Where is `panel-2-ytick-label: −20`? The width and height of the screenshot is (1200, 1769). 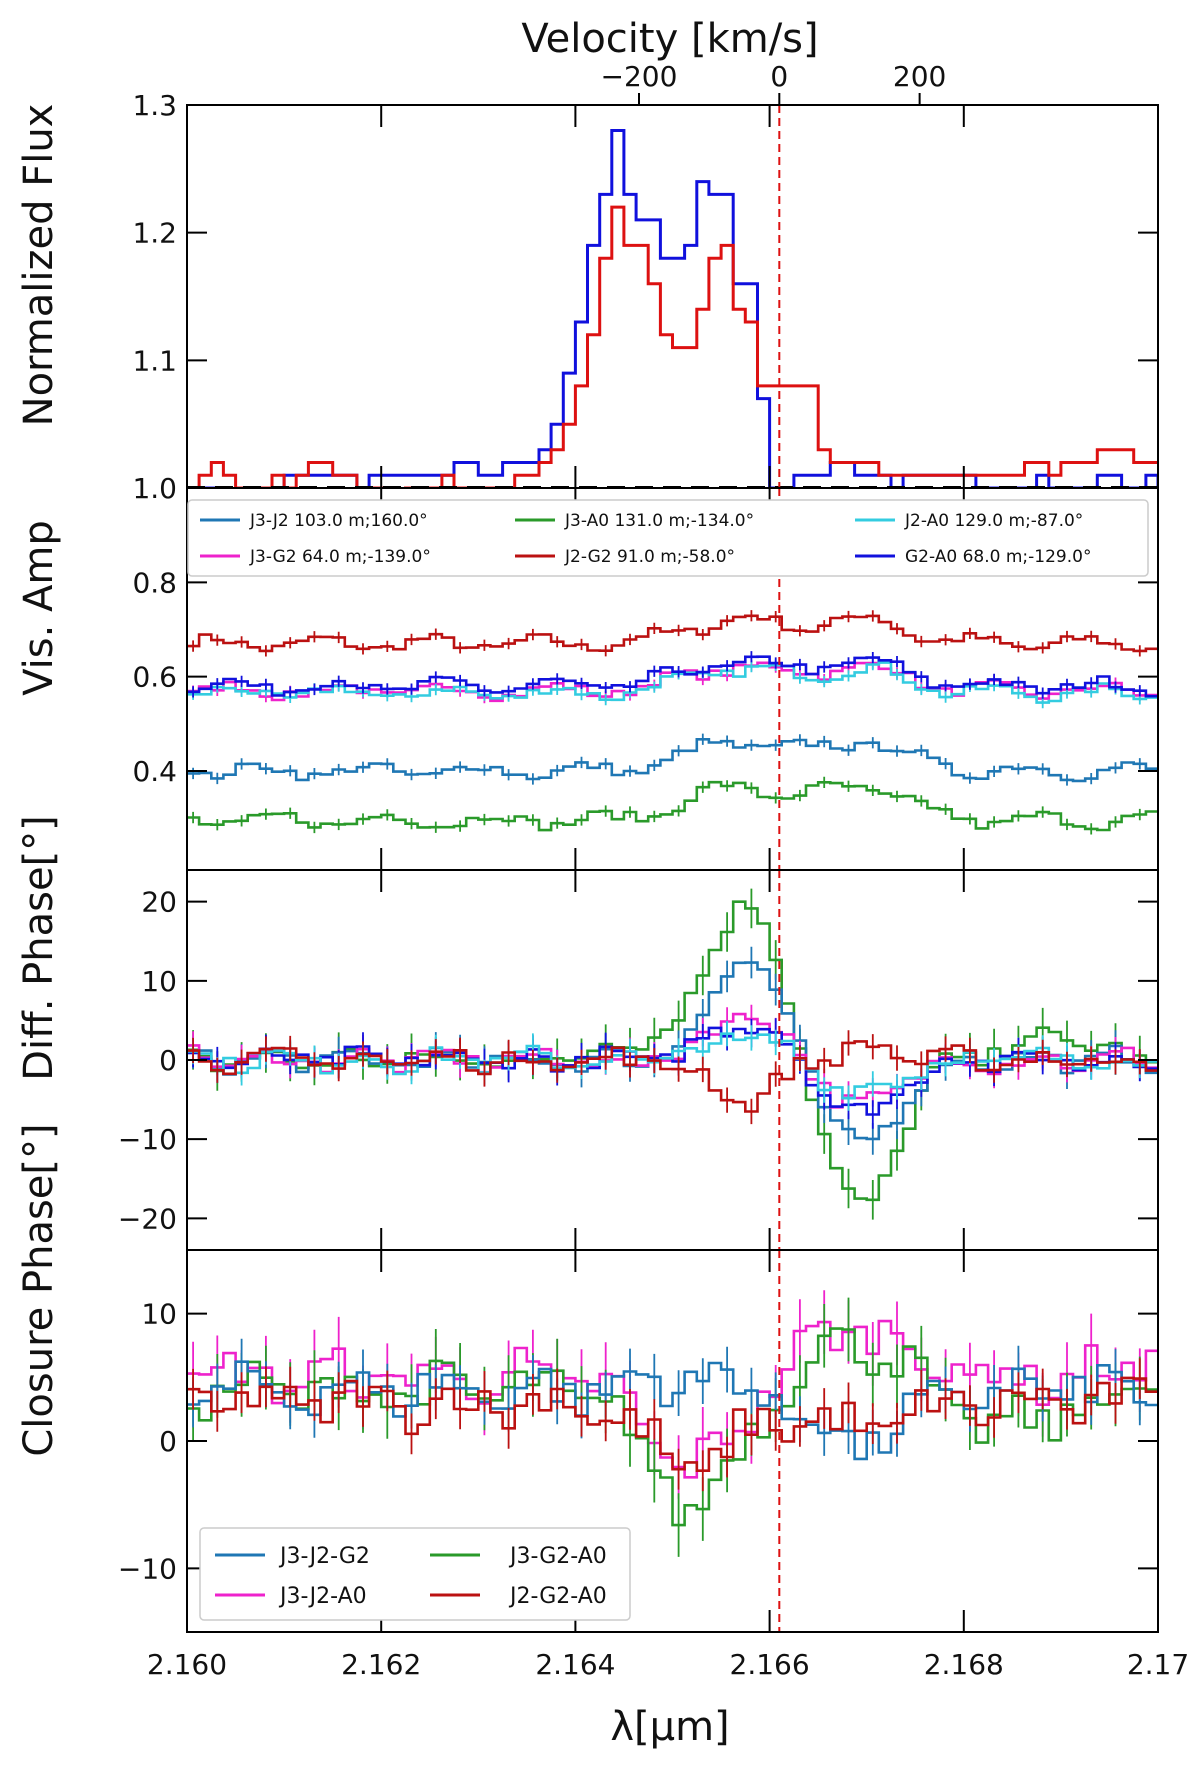 panel-2-ytick-label: −20 is located at coordinates (147, 1218).